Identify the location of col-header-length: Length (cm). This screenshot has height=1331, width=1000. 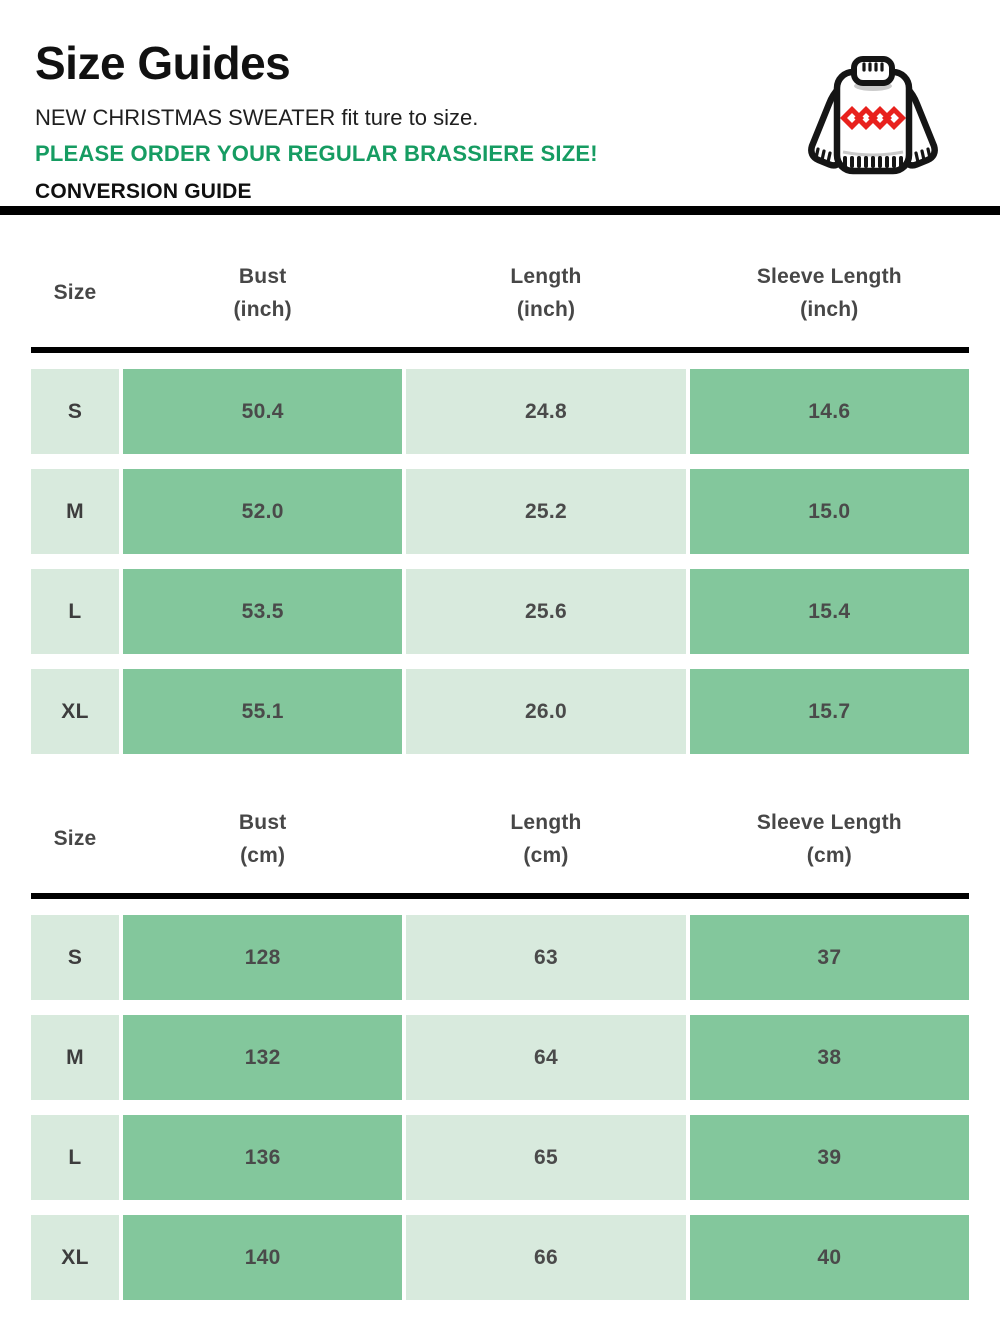
(545, 839).